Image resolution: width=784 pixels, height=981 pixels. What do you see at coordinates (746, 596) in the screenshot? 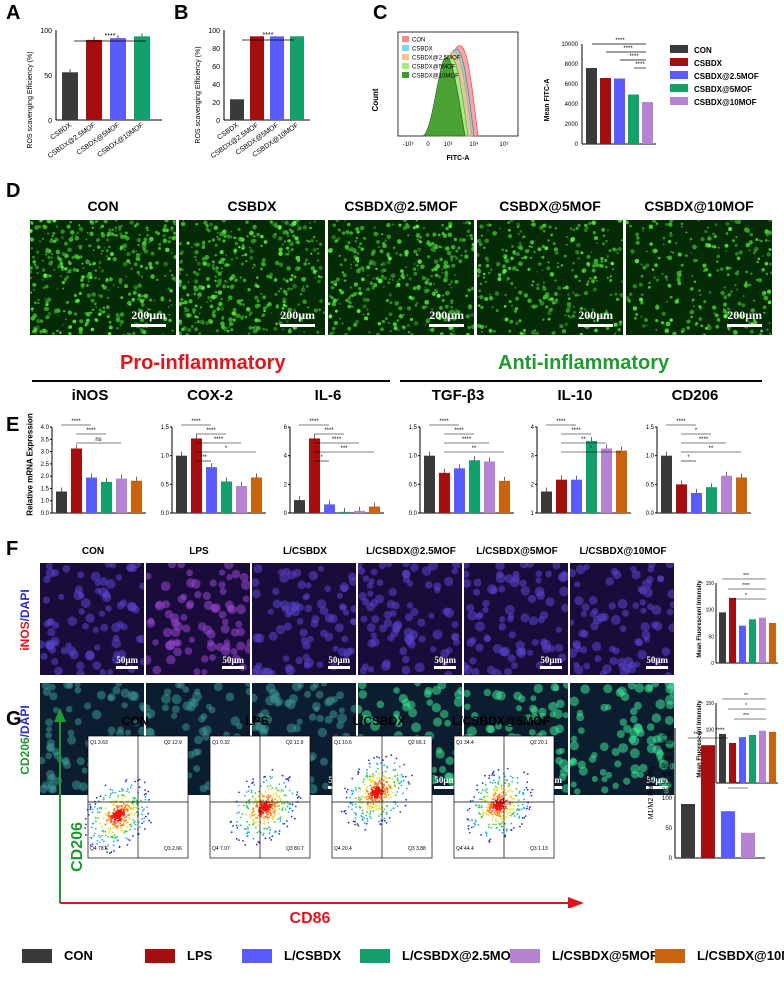
I see `panel-f-sig: *` at bounding box center [746, 596].